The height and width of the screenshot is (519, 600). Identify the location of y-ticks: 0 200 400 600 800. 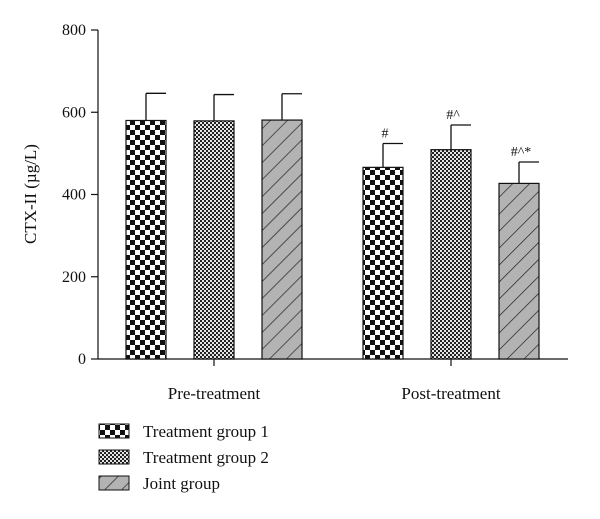
(80, 195).